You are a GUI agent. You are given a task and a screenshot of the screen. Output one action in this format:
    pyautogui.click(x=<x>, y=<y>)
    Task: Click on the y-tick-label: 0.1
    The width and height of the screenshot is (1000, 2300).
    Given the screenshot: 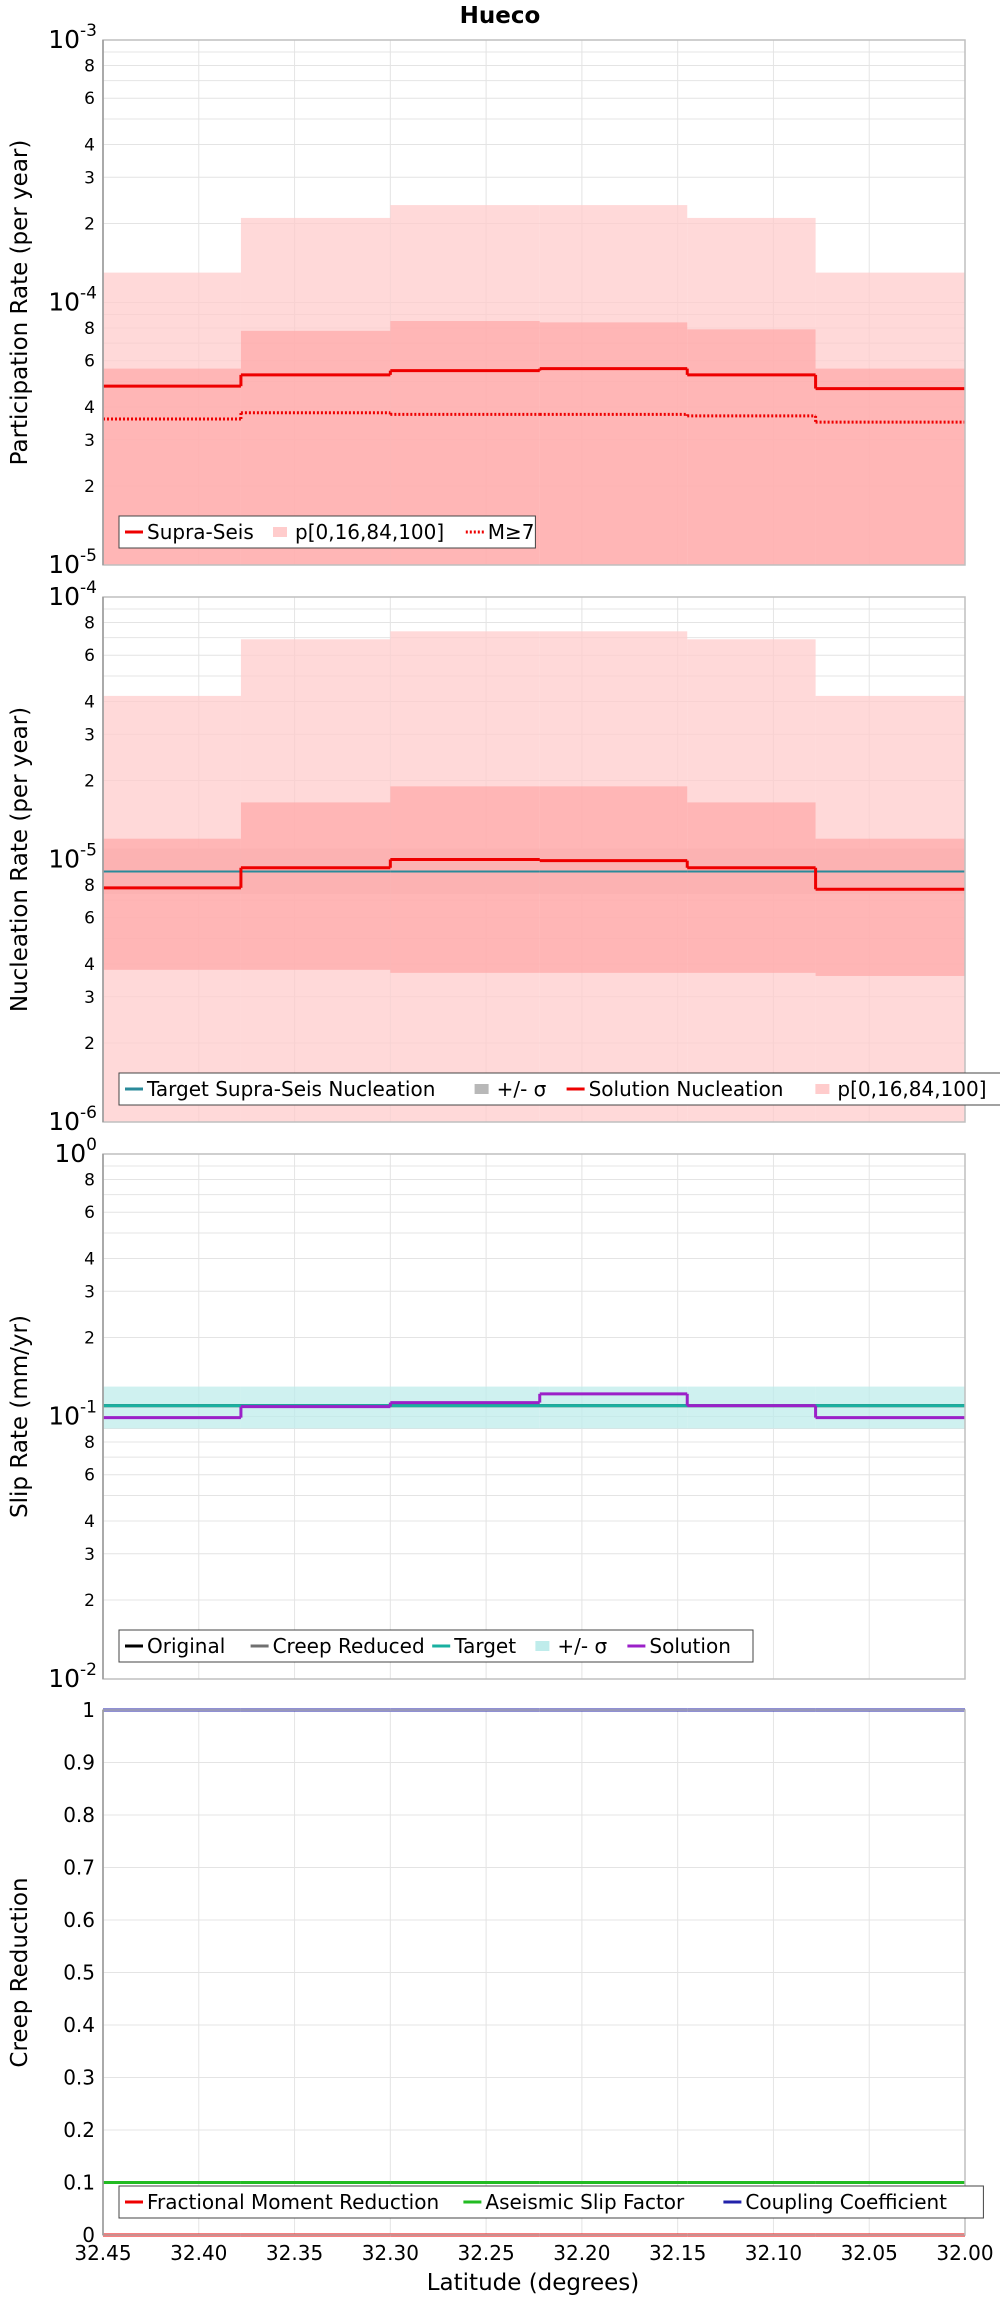 What is the action you would take?
    pyautogui.click(x=79, y=2183)
    